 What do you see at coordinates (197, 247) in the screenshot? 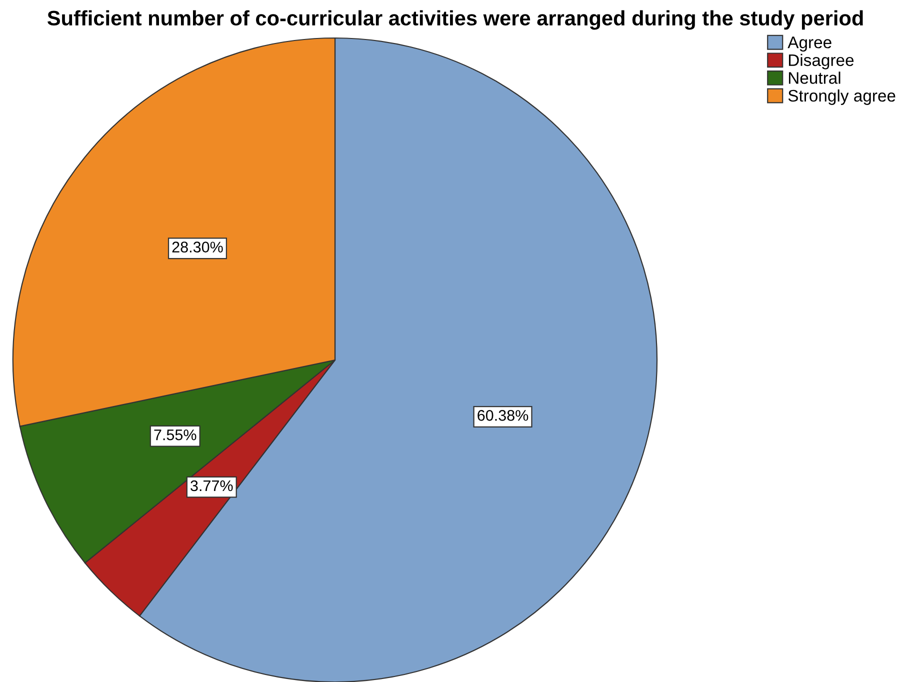
I see `data-label: 28.30%` at bounding box center [197, 247].